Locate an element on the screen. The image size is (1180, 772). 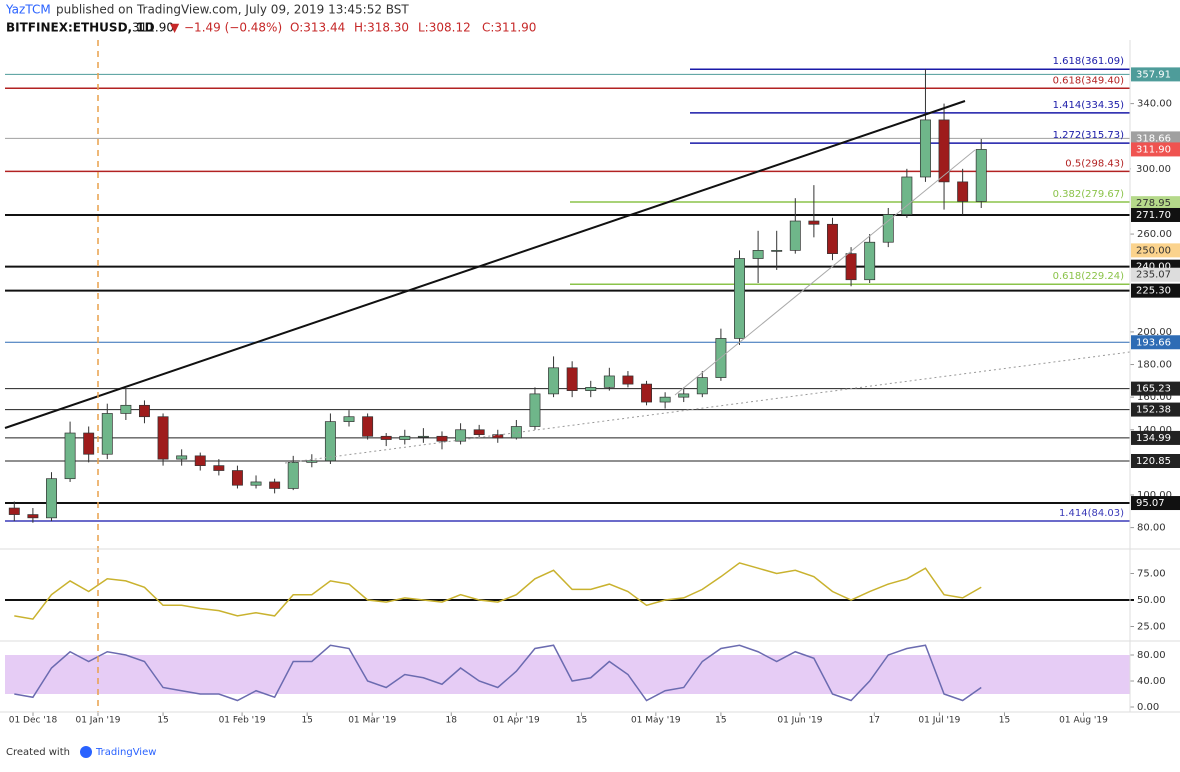
indicator-tick-label: 25.00 is located at coordinates (1151, 627).